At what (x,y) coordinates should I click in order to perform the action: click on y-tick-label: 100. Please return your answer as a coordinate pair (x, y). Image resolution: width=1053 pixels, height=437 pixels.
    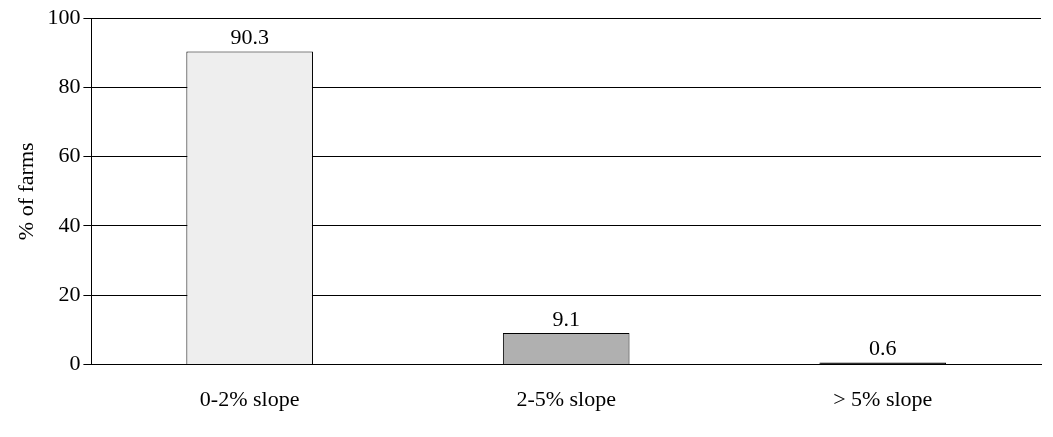
    Looking at the image, I should click on (64, 16).